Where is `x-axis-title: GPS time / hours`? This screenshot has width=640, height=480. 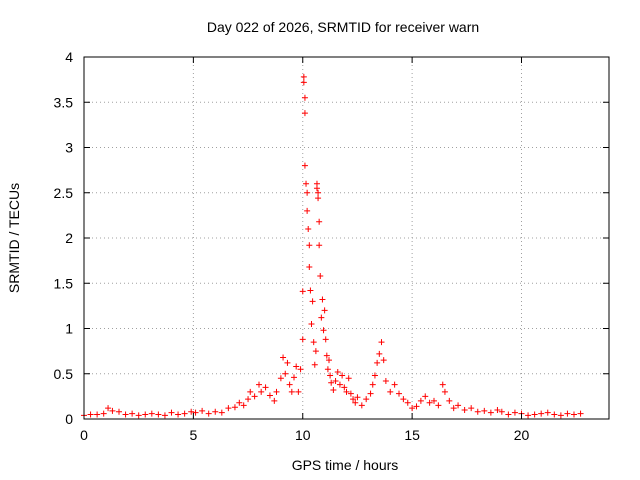 x-axis-title: GPS time / hours is located at coordinates (345, 465).